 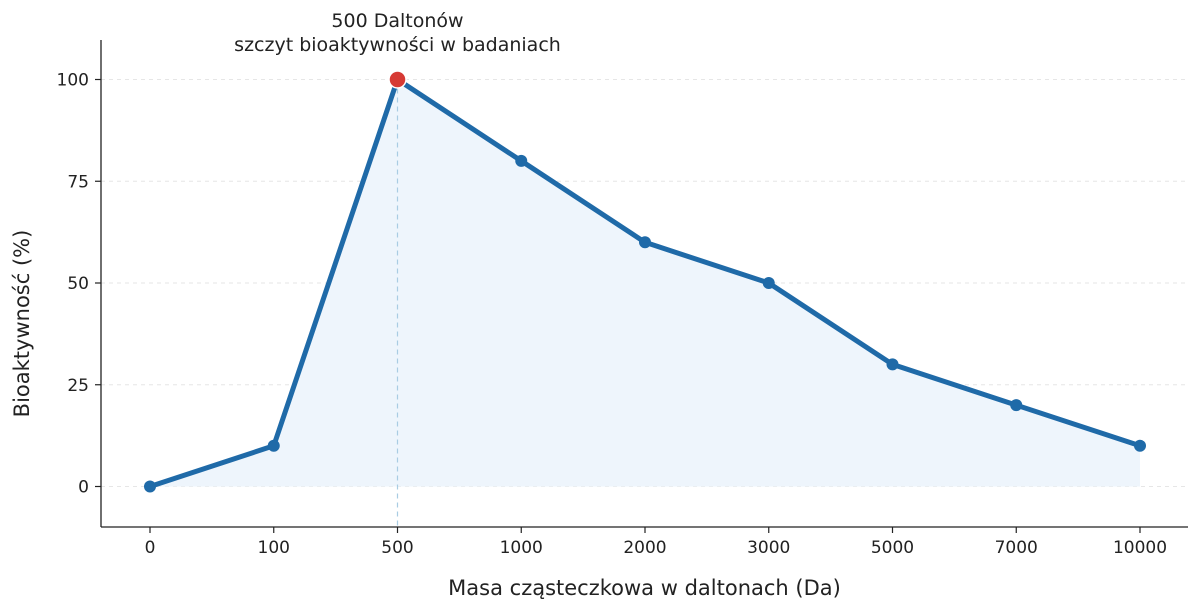 What do you see at coordinates (397, 79) in the screenshot?
I see `peak-point` at bounding box center [397, 79].